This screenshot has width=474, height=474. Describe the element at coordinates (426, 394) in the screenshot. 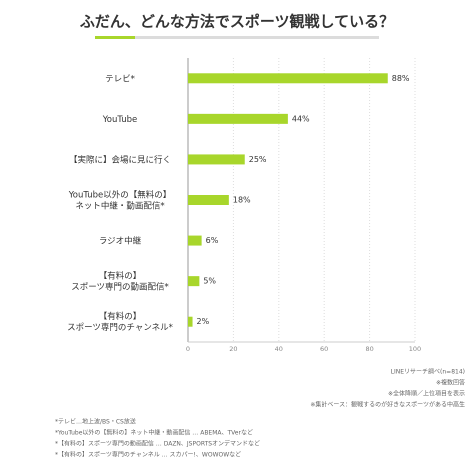

I see `source-note: ※全体降順／上位項目を表示` at that location.